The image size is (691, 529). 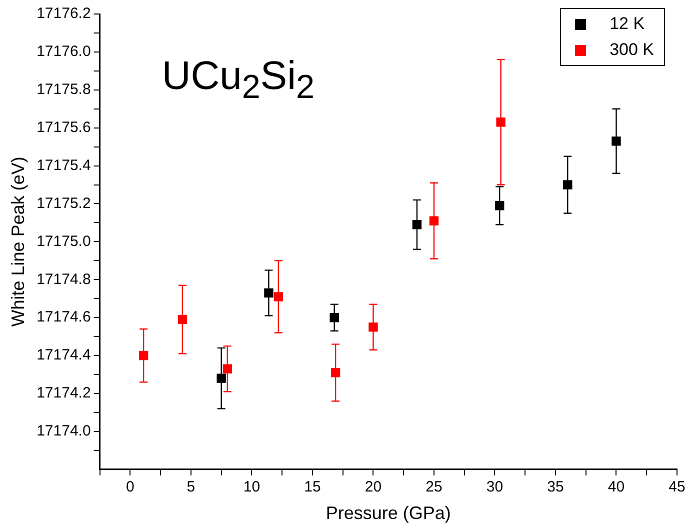 What do you see at coordinates (238, 80) in the screenshot?
I see `annotation: UCu$_{2}$Si$_{2}$` at bounding box center [238, 80].